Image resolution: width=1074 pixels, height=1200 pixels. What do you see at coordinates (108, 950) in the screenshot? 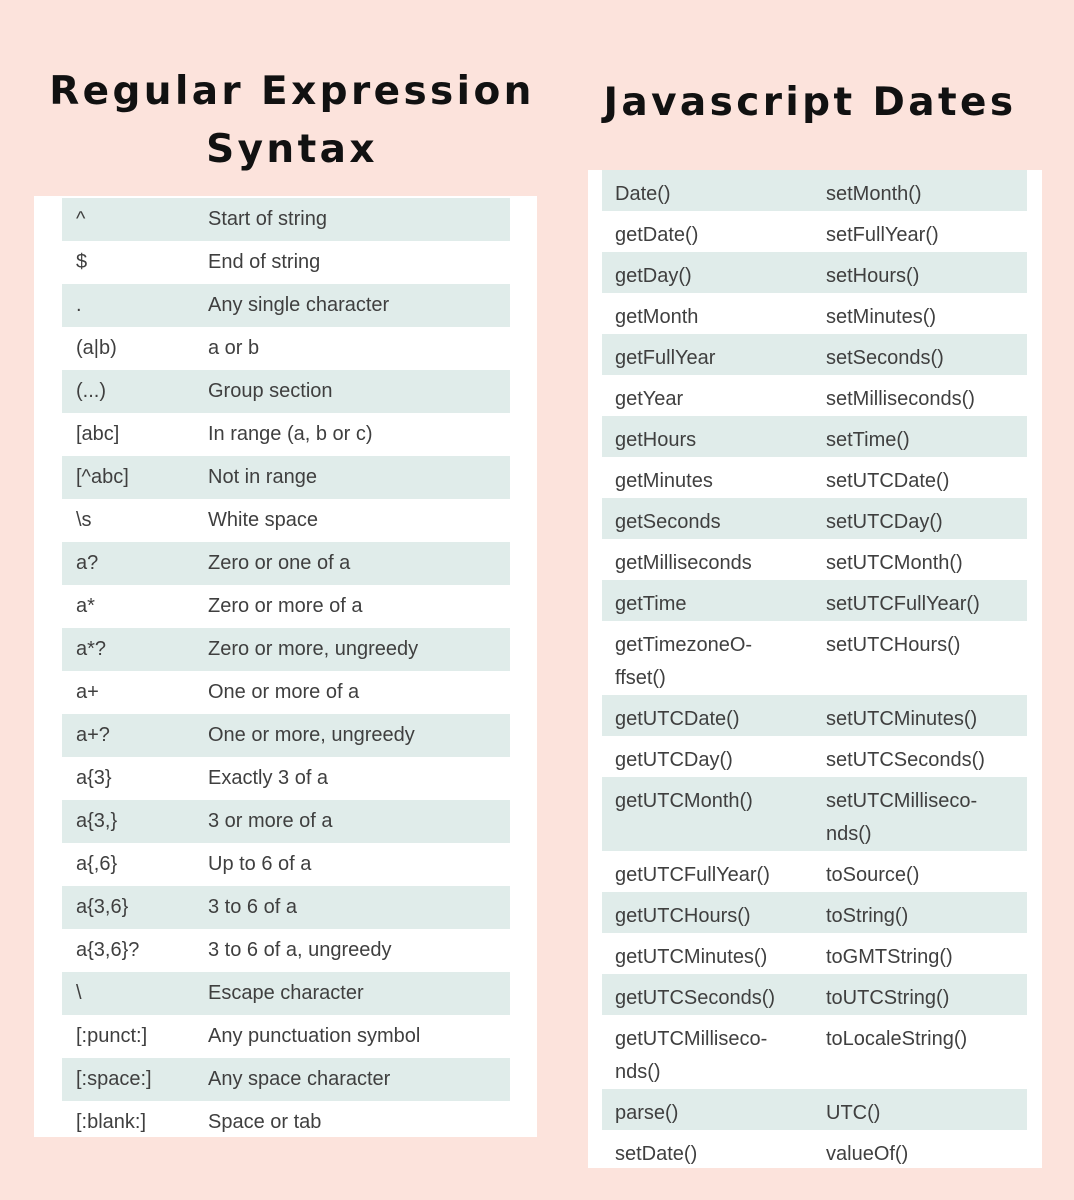
I see `regex-pattern: a{3,6}?` at bounding box center [108, 950].